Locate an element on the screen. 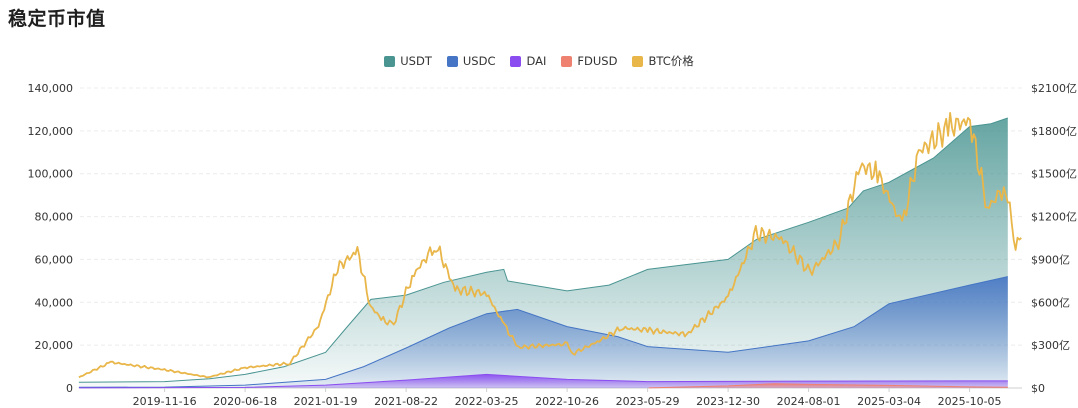  x-tick-label: 2022-10-26 is located at coordinates (567, 401).